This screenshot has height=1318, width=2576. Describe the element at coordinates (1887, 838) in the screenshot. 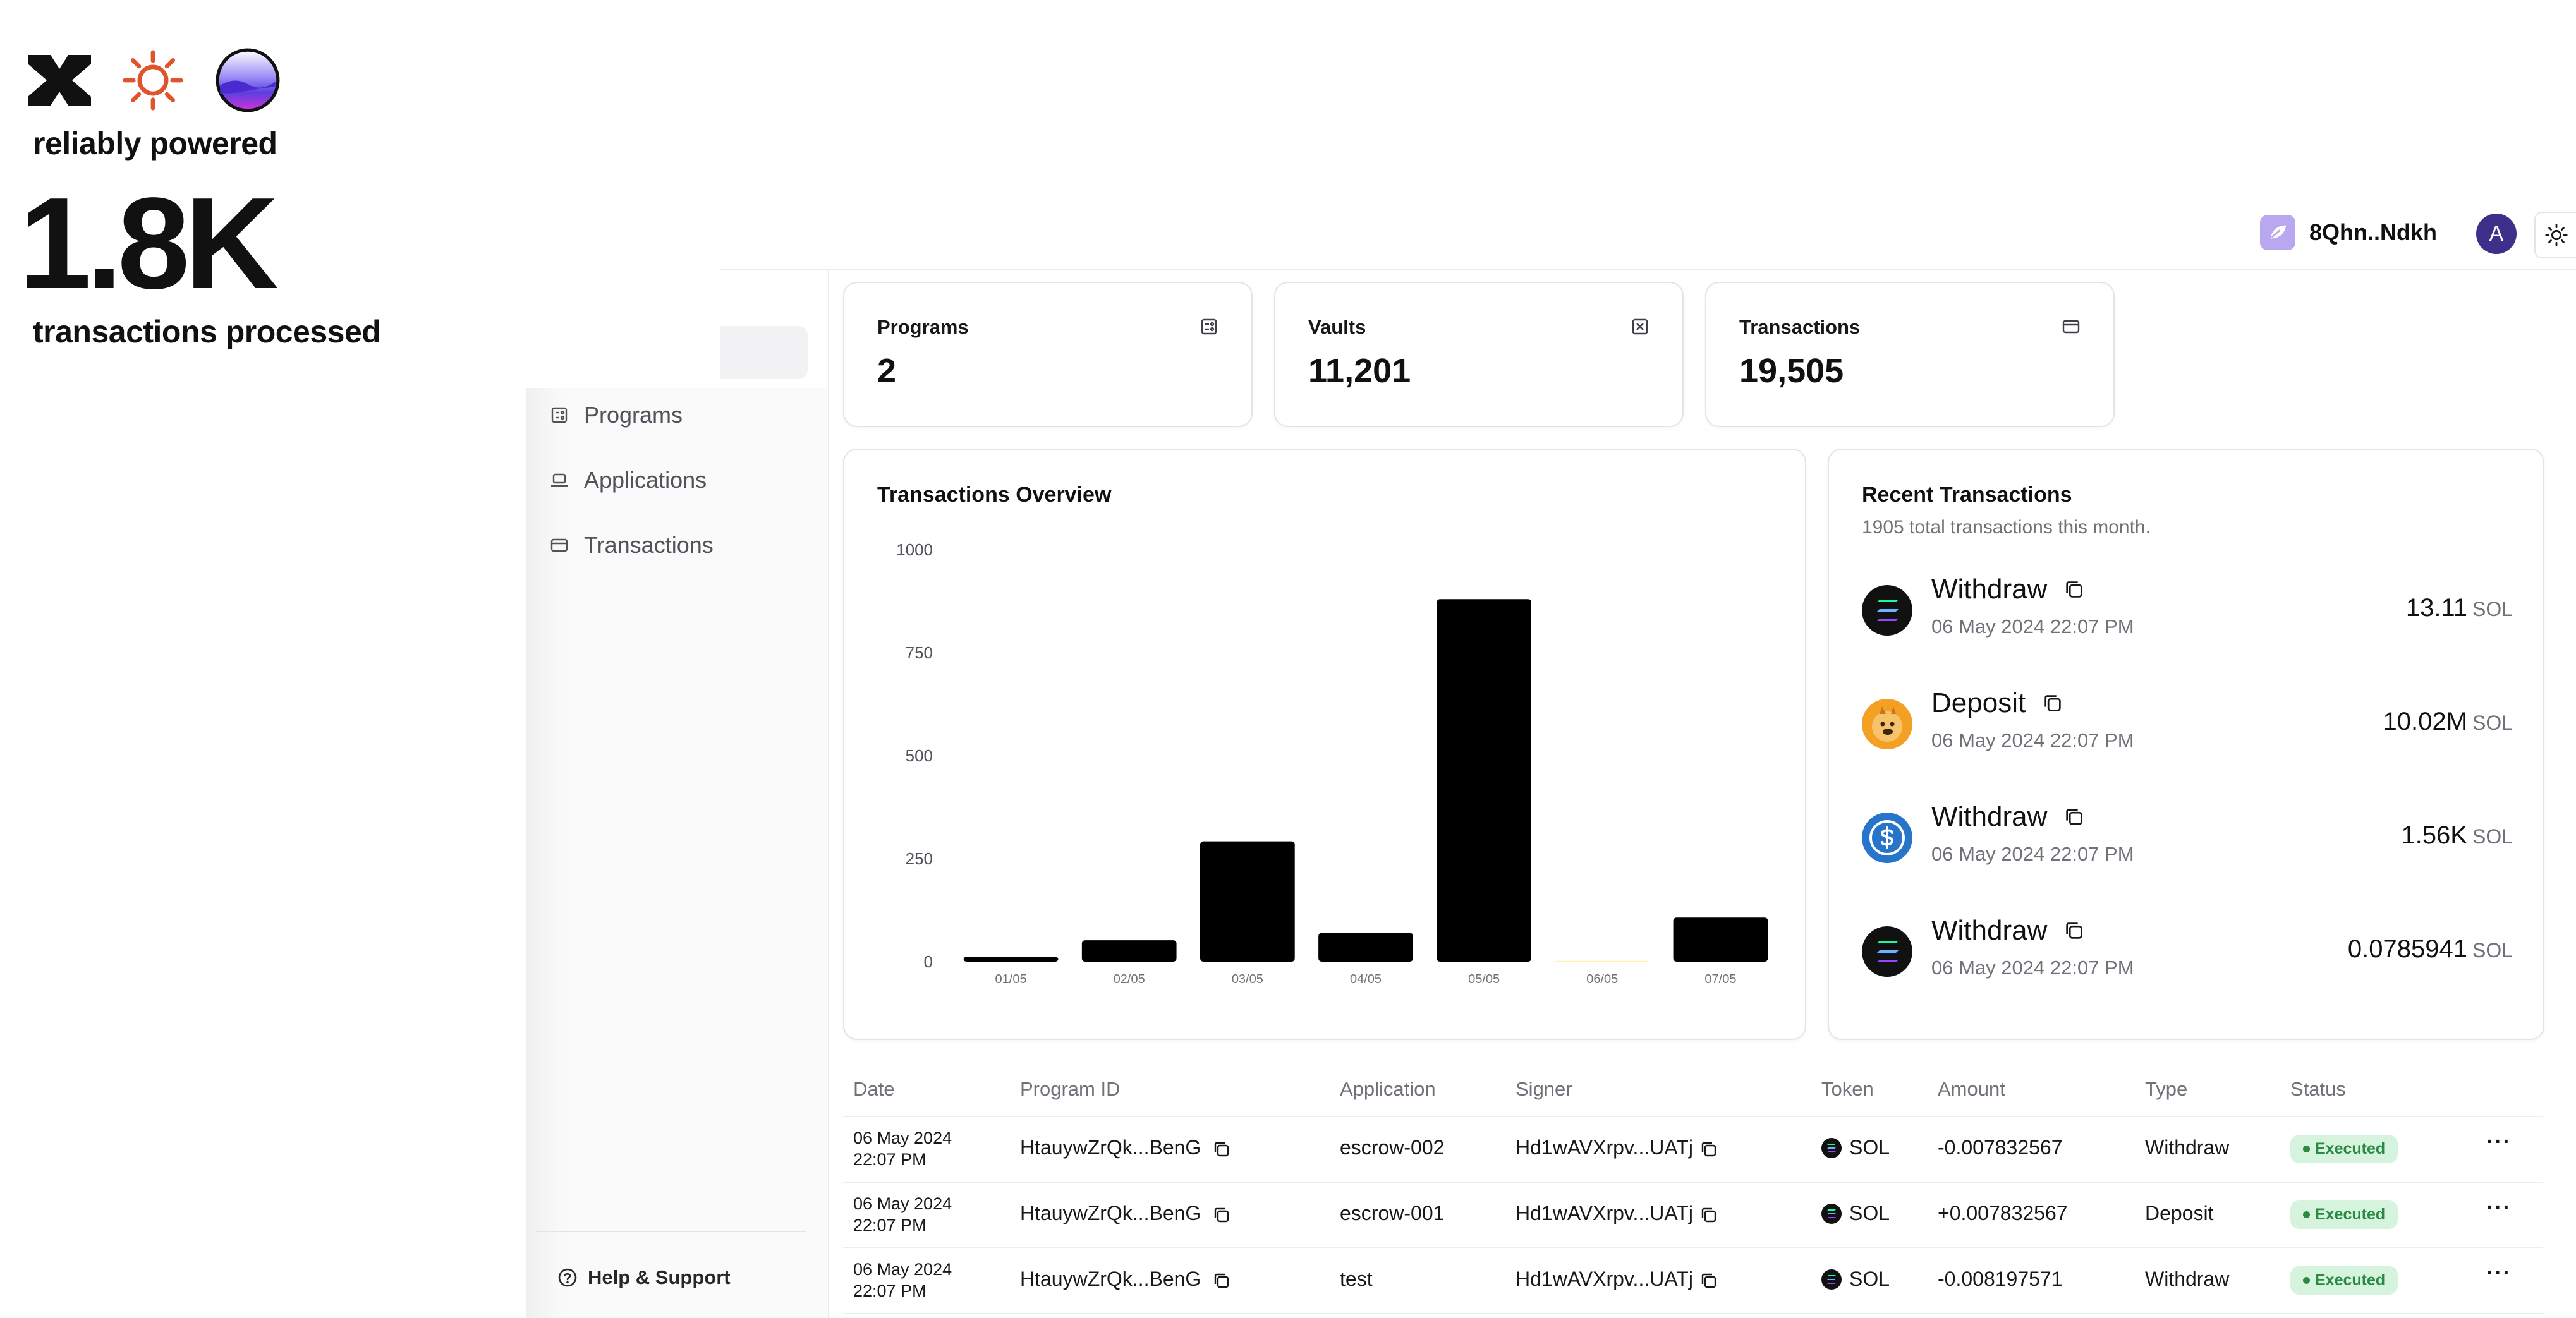

I see `usdc-icon` at that location.